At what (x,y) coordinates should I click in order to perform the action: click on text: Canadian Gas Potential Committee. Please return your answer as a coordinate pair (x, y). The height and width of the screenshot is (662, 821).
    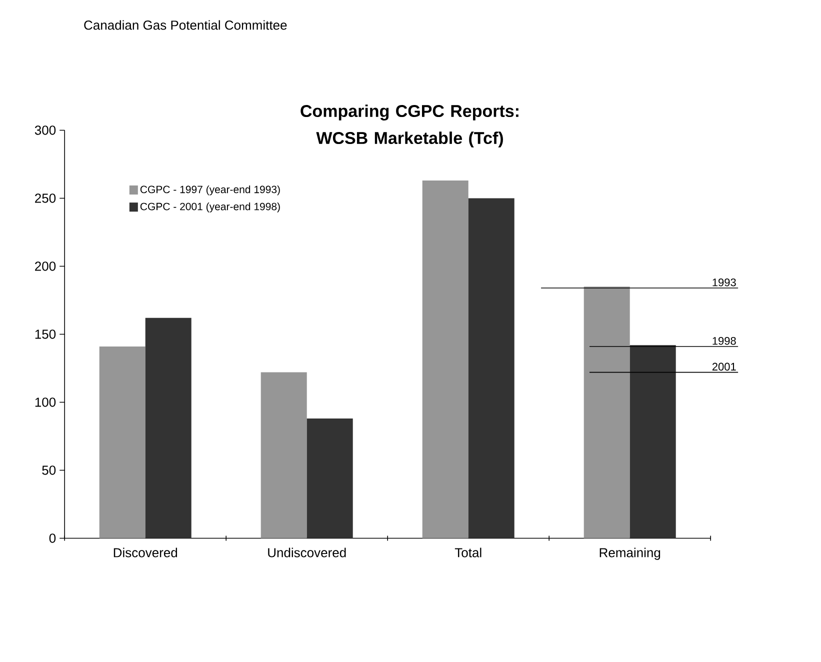
    Looking at the image, I should click on (185, 25).